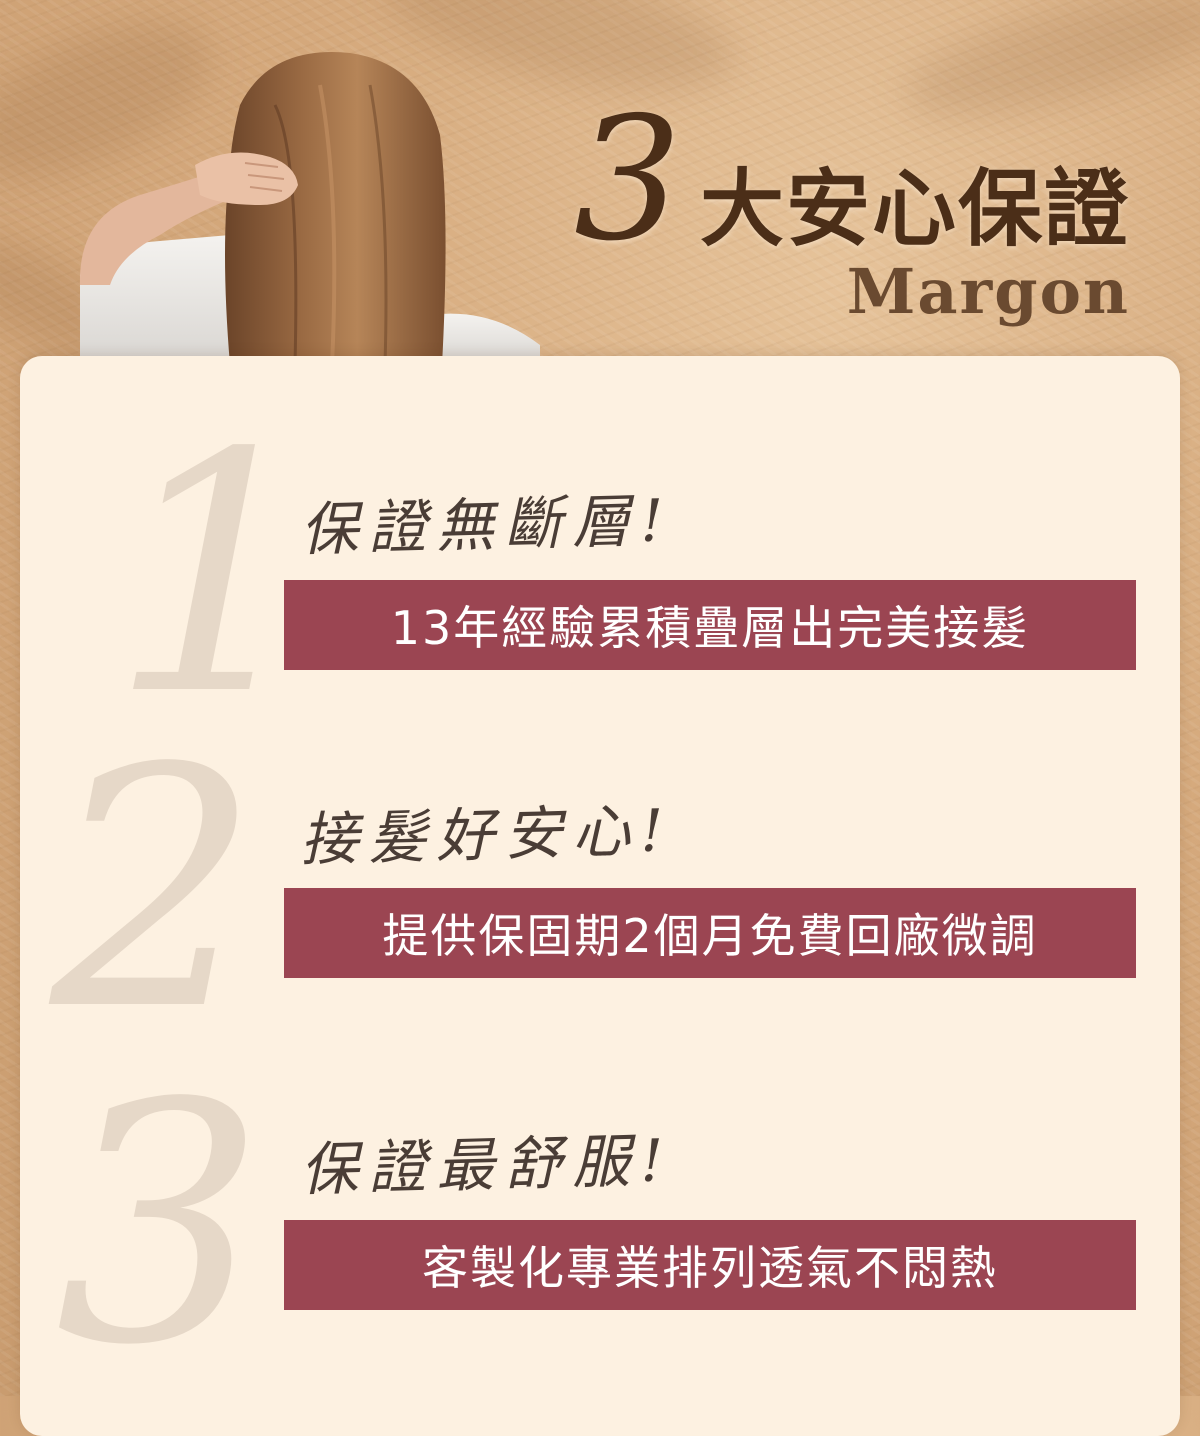 Image resolution: width=1200 pixels, height=1436 pixels. I want to click on title-number: 3, so click(627, 180).